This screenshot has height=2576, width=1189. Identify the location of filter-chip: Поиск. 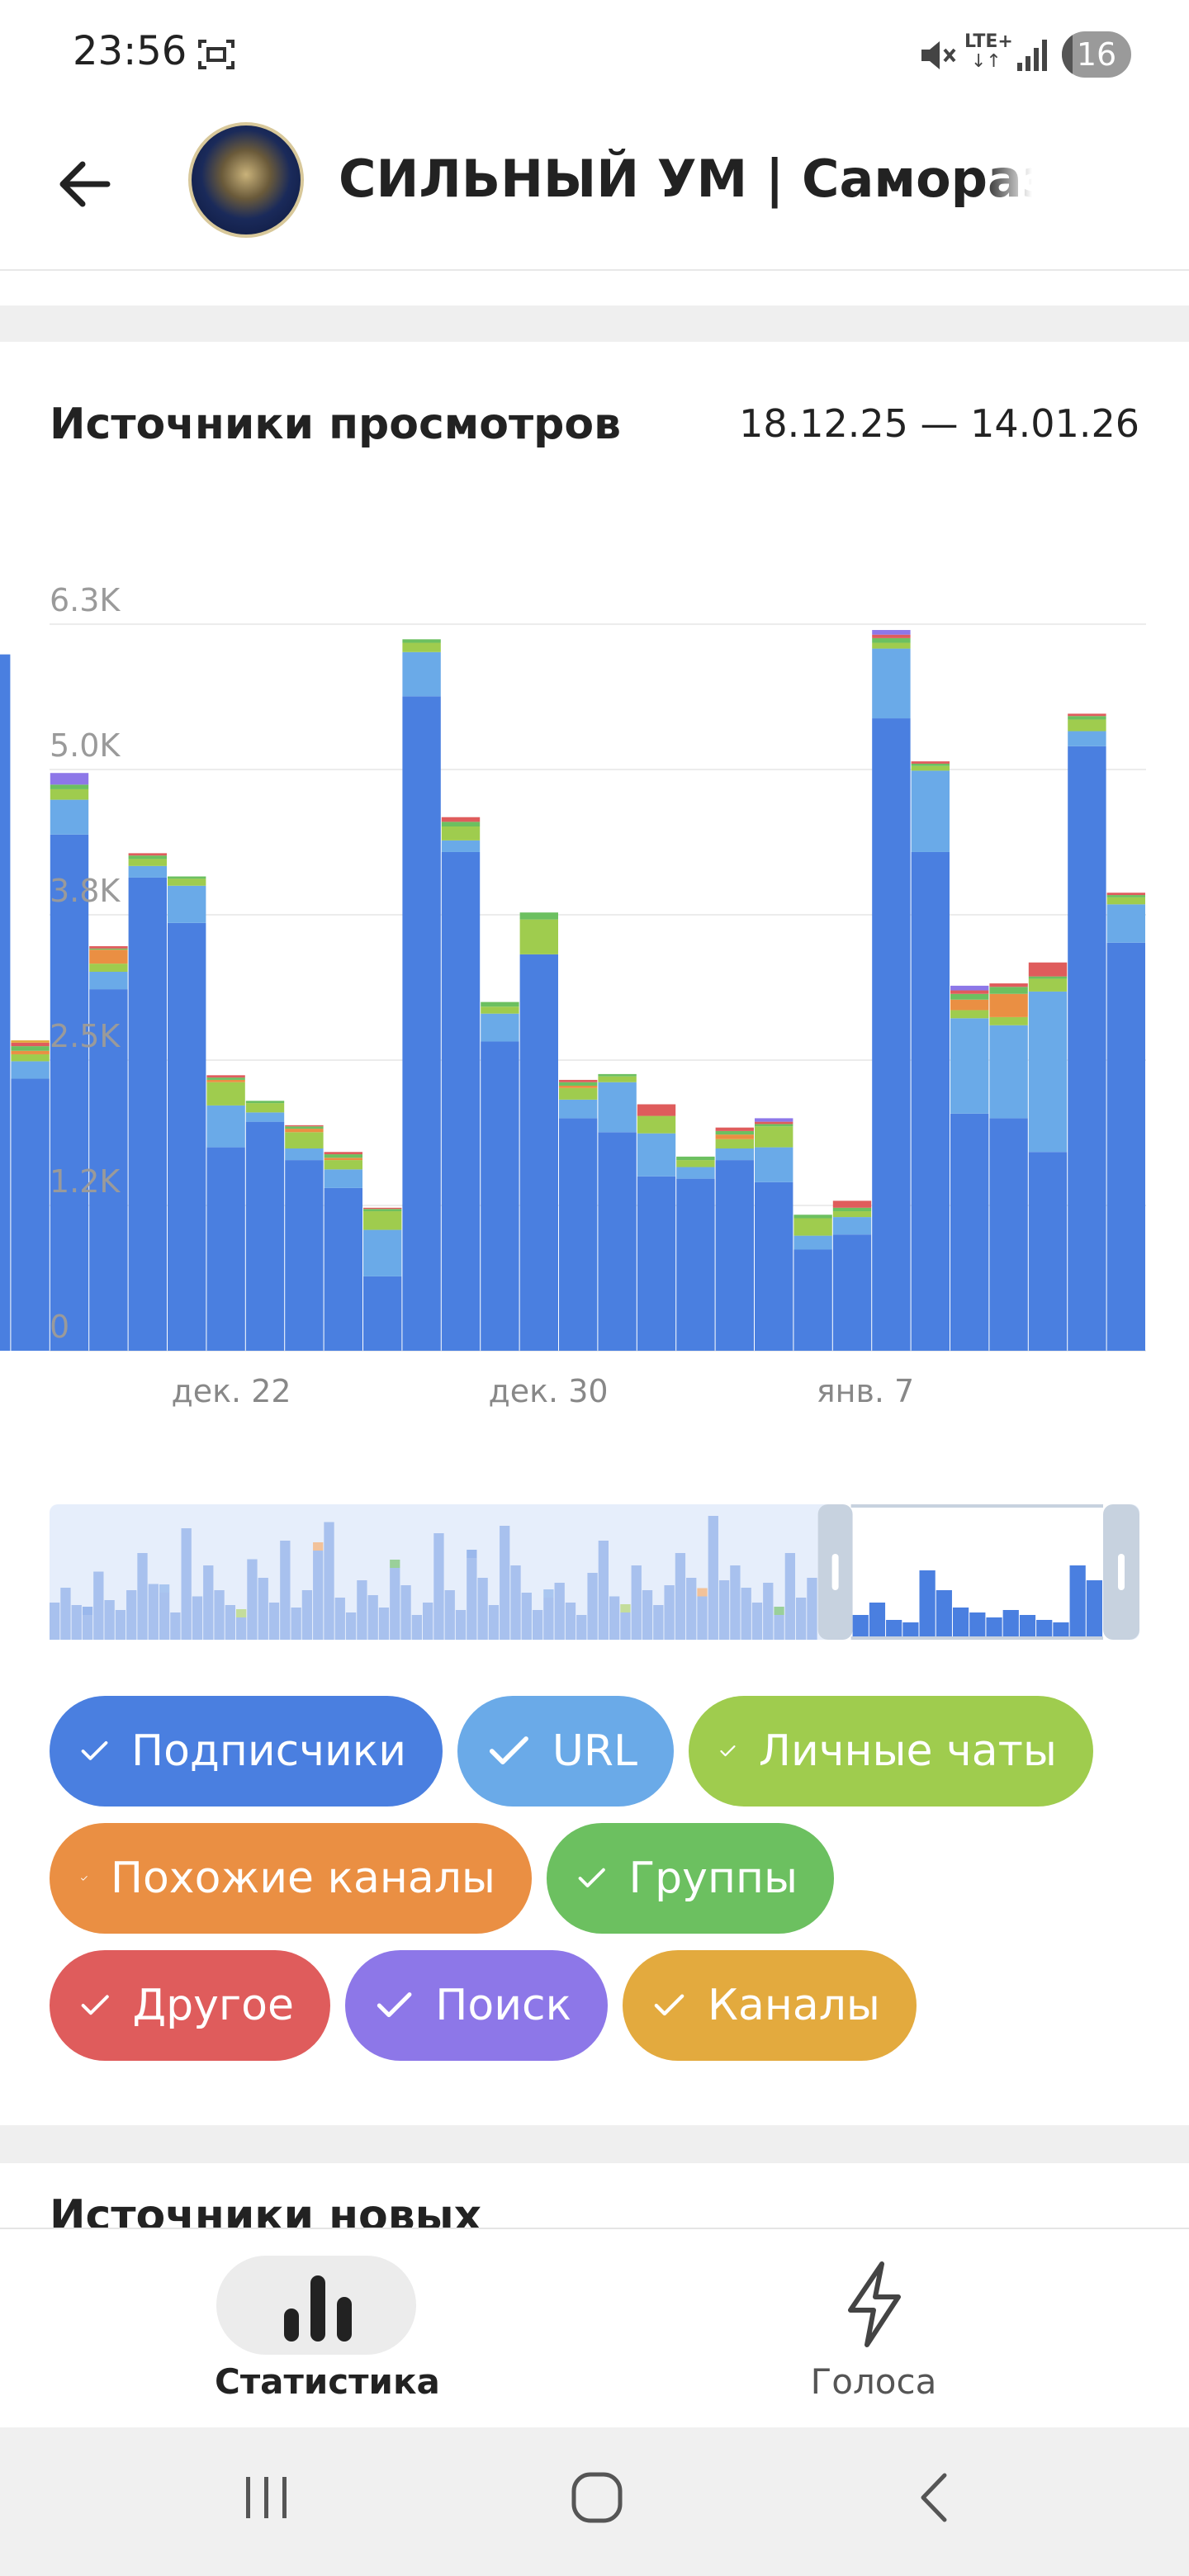
(476, 2005).